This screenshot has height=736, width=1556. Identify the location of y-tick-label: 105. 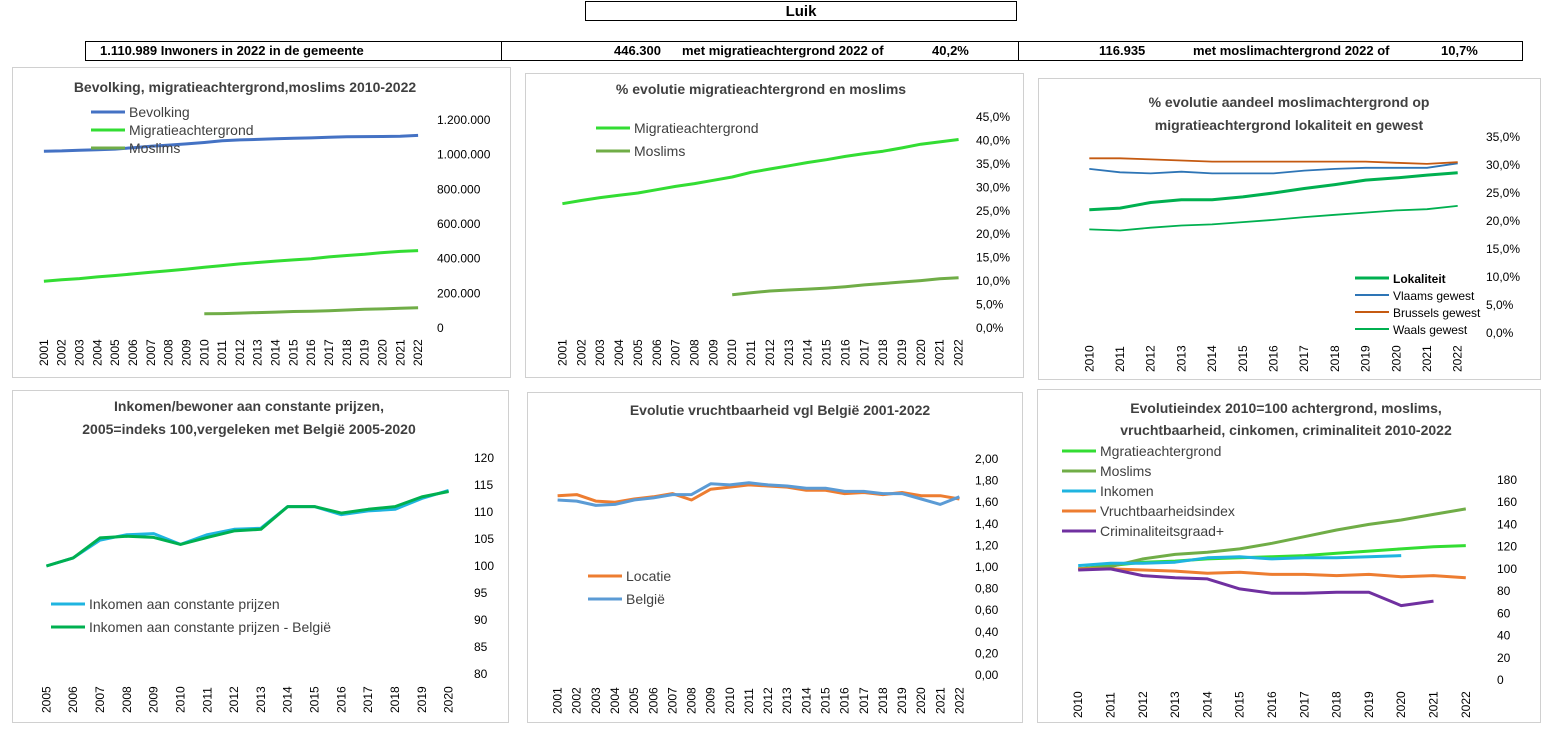
(484, 539).